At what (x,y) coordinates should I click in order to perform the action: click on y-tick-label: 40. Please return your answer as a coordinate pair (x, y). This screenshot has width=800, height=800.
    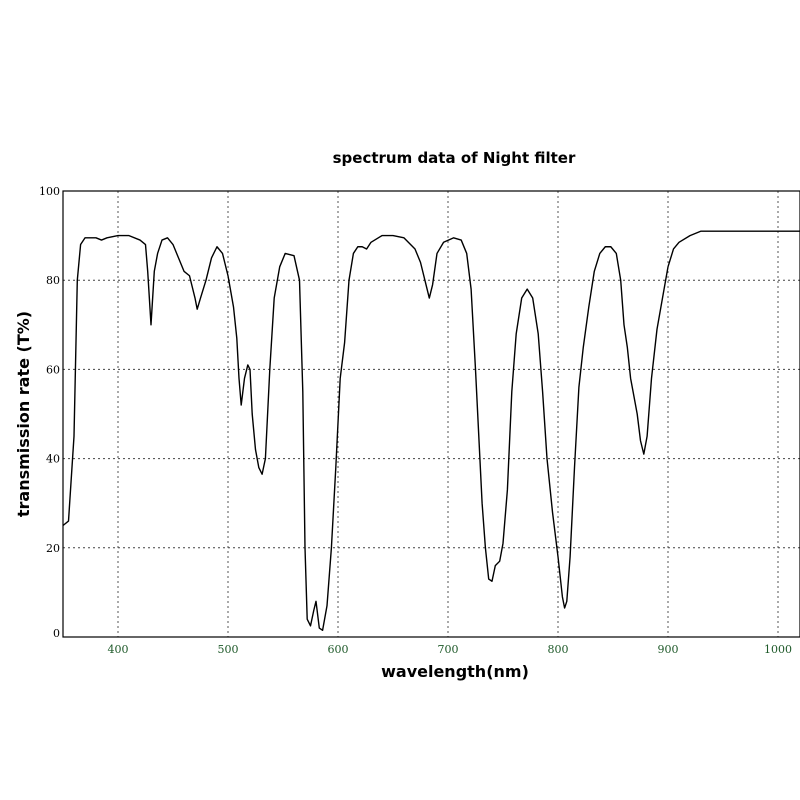
    Looking at the image, I should click on (53, 459).